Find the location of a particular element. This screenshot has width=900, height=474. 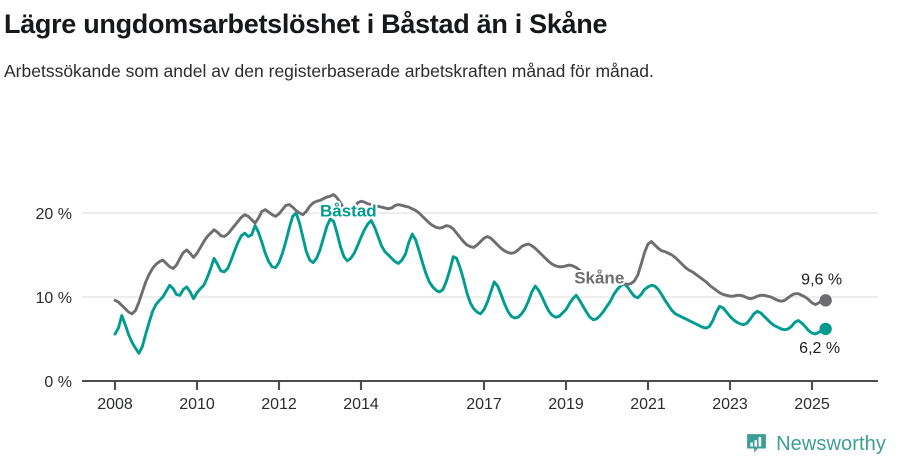

series-label-båstad: Båstad is located at coordinates (348, 210).